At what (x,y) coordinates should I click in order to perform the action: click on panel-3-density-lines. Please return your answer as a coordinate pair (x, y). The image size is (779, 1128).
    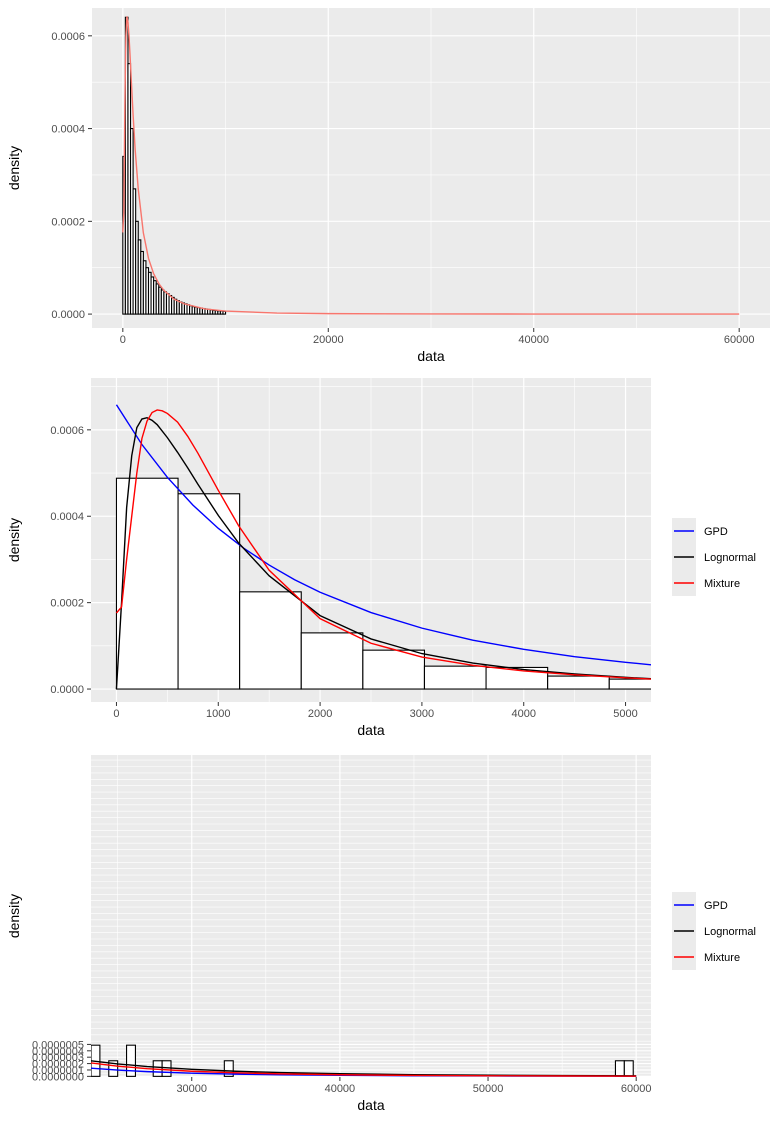
    Looking at the image, I should click on (364, 1068).